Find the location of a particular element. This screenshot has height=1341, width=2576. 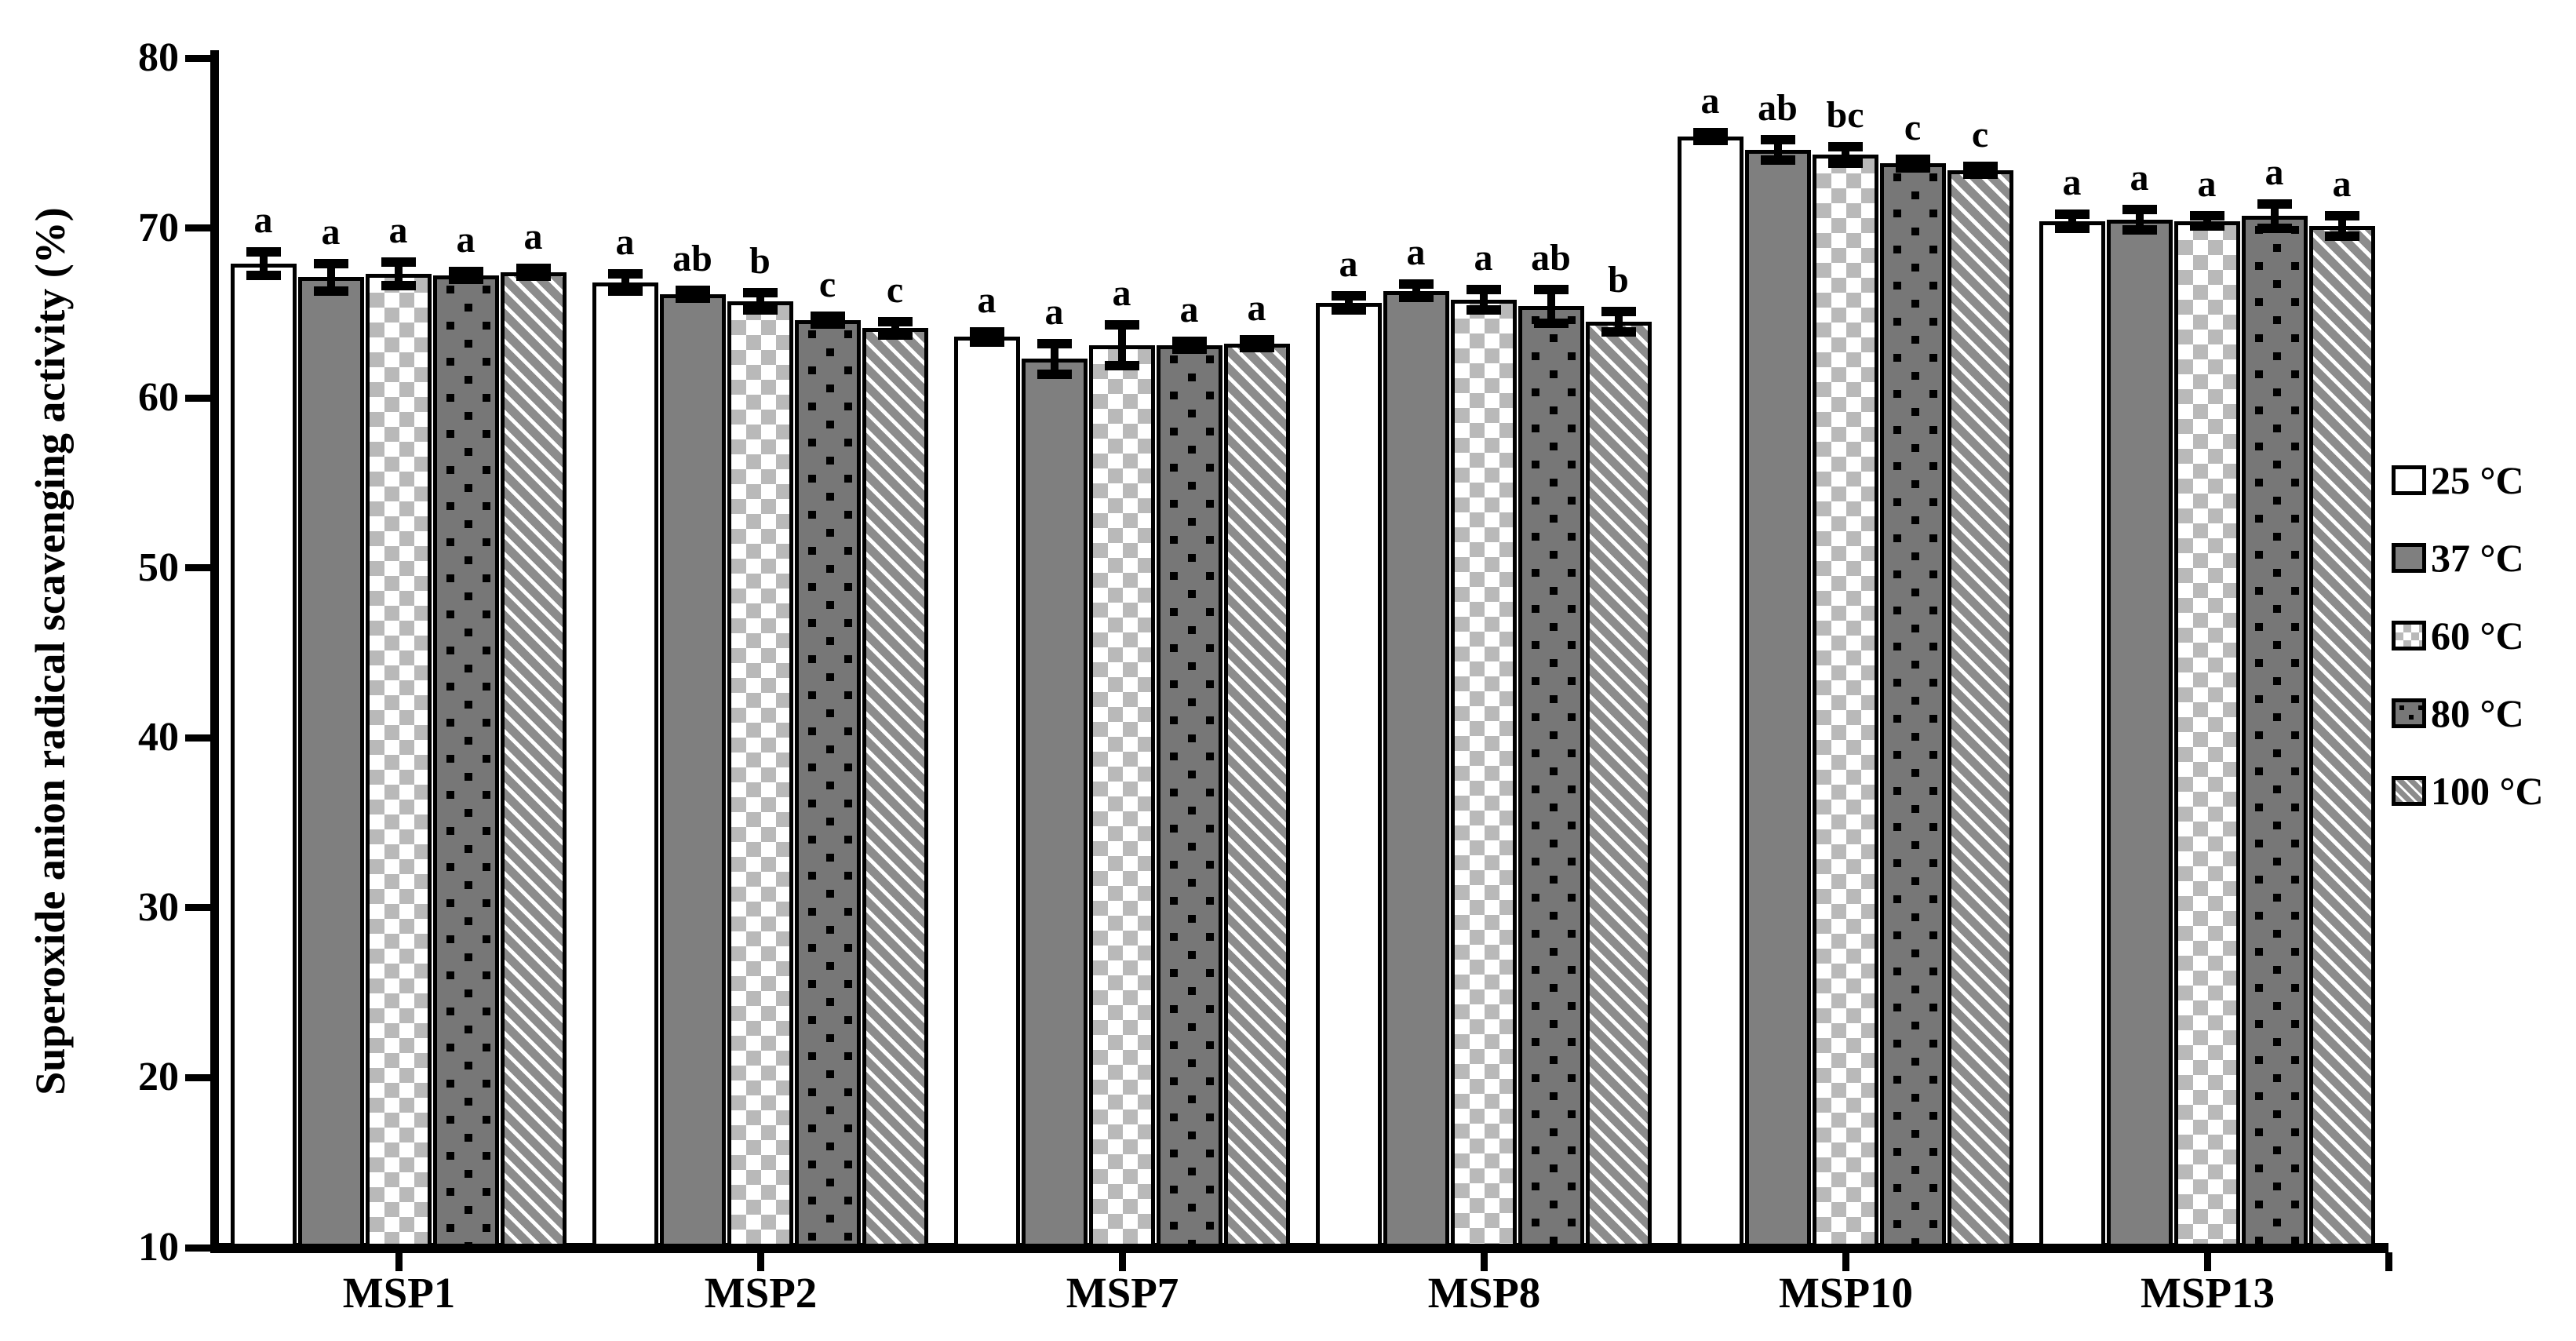

y-tick-label: 80 is located at coordinates (158, 58).